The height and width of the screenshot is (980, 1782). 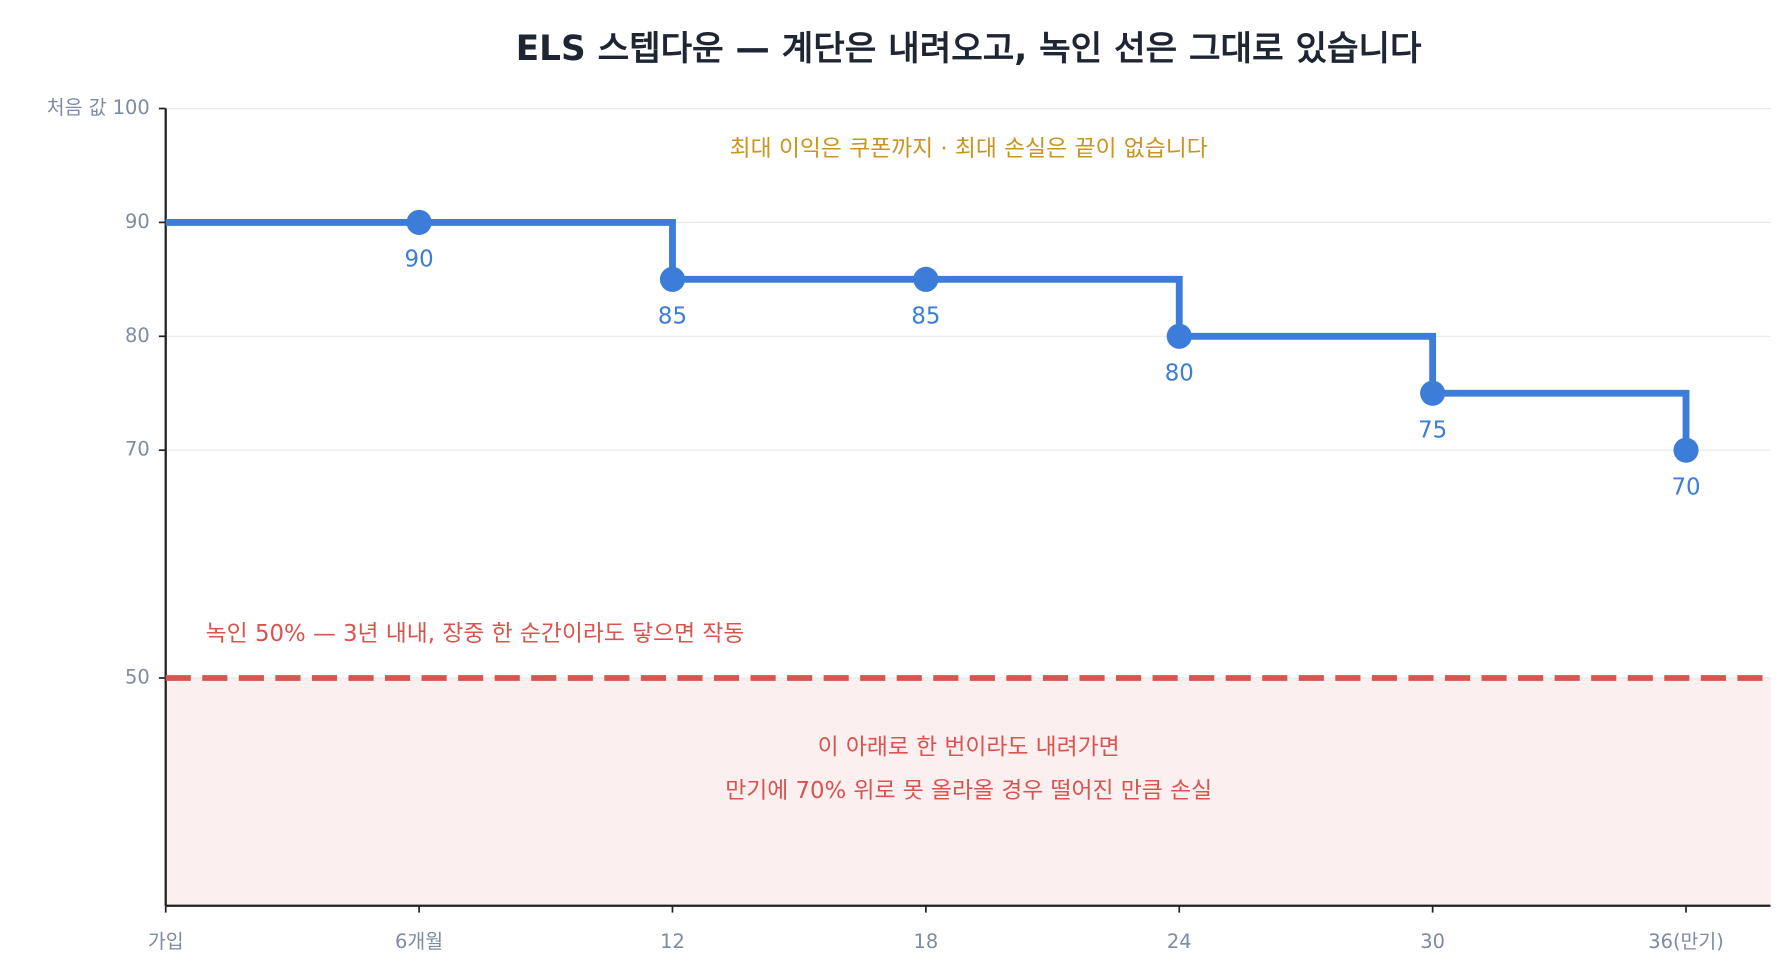 I want to click on x-tick-label: 18, so click(x=926, y=941).